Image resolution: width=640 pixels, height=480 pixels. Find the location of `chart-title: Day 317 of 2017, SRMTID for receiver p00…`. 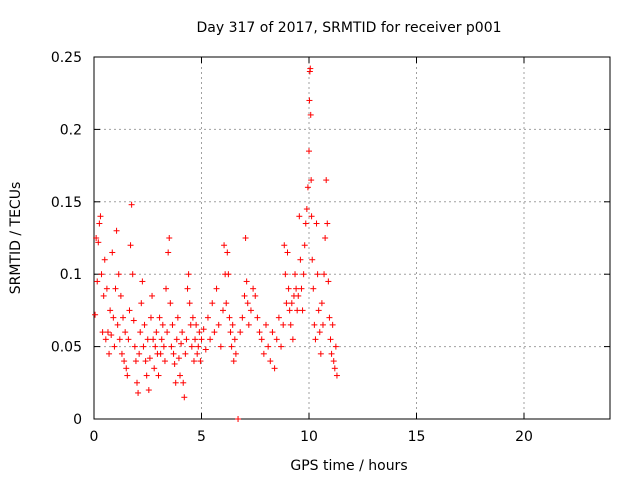

chart-title: Day 317 of 2017, SRMTID for receiver p00… is located at coordinates (348, 28).